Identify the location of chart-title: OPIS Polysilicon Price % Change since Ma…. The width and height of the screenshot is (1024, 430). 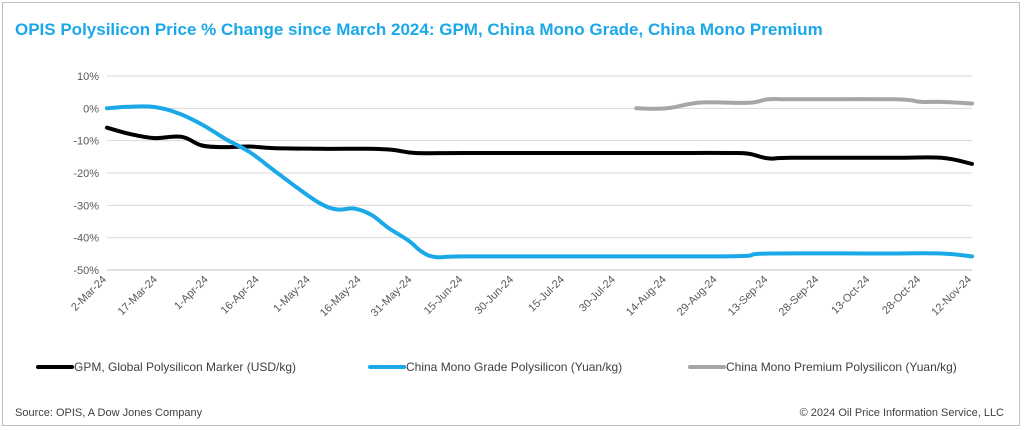
(419, 29).